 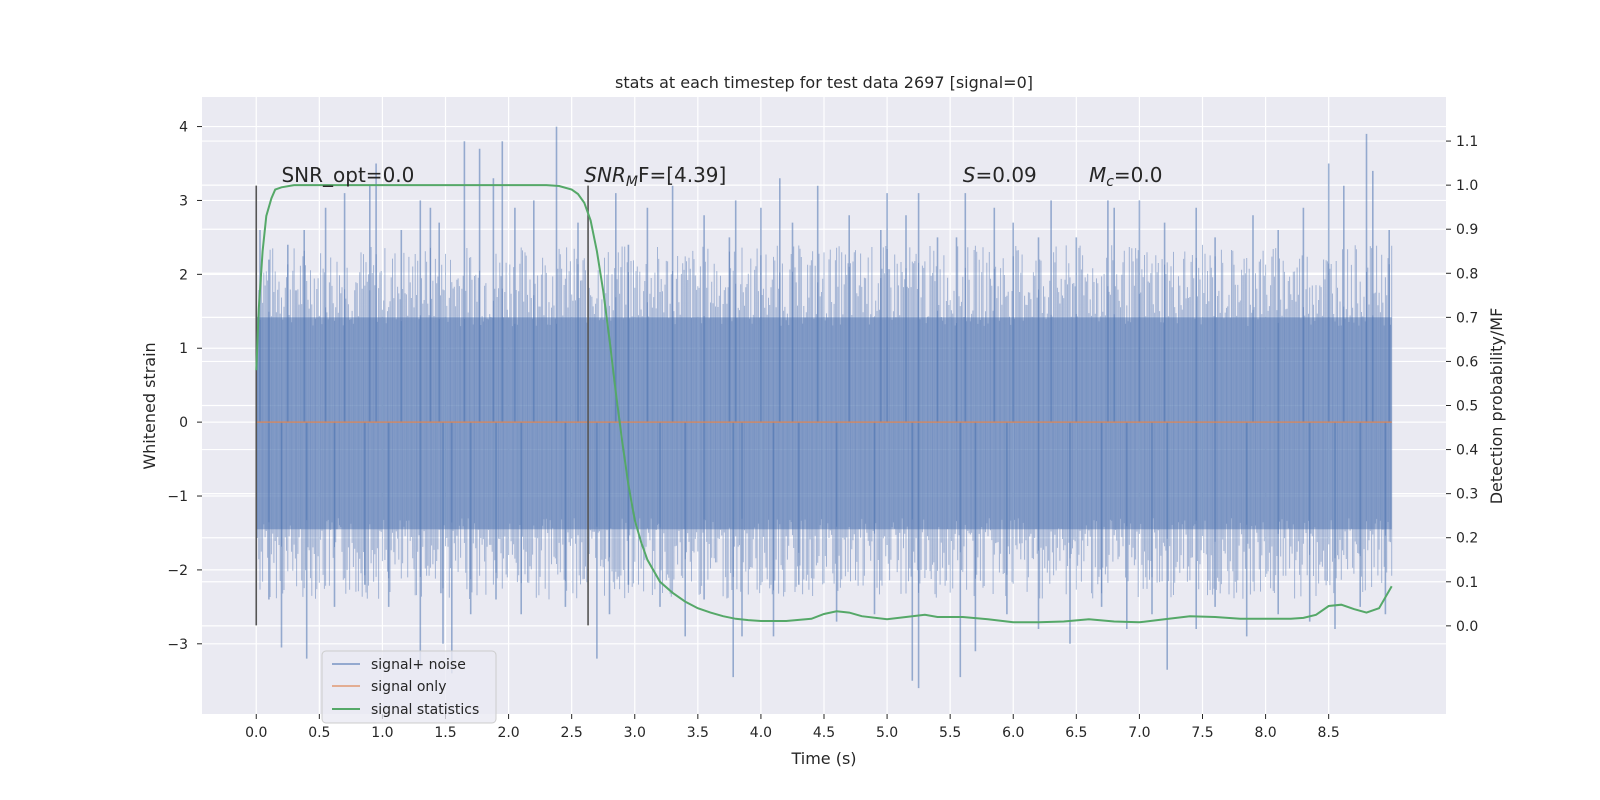 I want to click on annotations: SNR_opt=0.0 SNRMF=[4.39] S=0.09 Mc=0.0, so click(x=721, y=176).